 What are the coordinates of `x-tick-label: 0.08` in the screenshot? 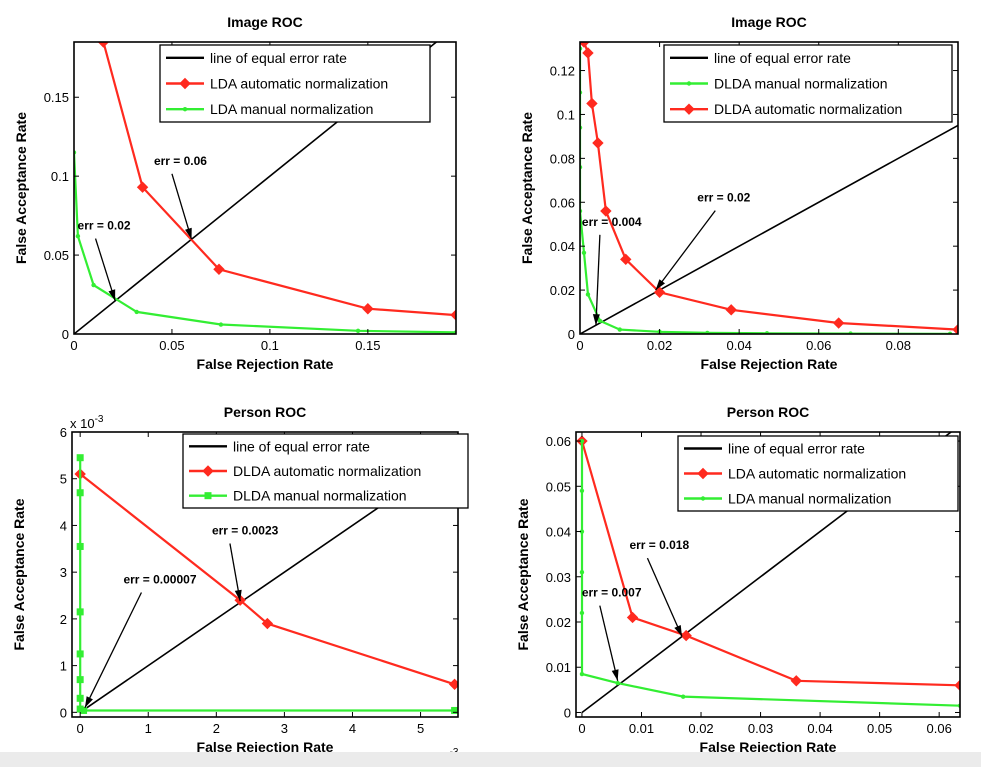 It's located at (898, 345).